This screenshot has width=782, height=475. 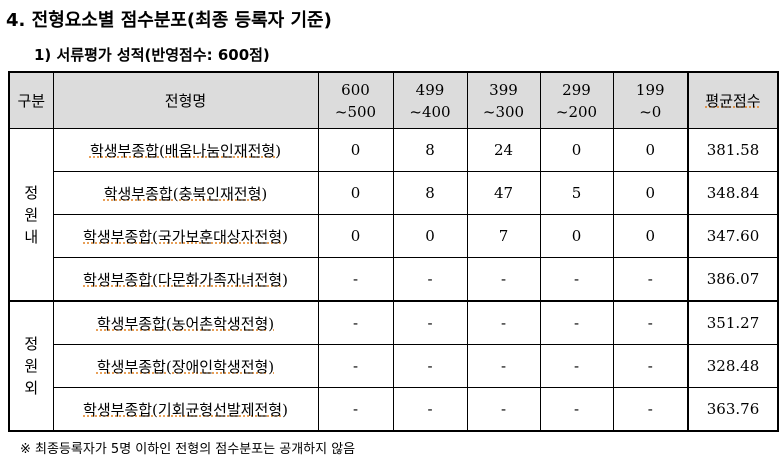 I want to click on count-cell: 7, so click(x=503, y=236).